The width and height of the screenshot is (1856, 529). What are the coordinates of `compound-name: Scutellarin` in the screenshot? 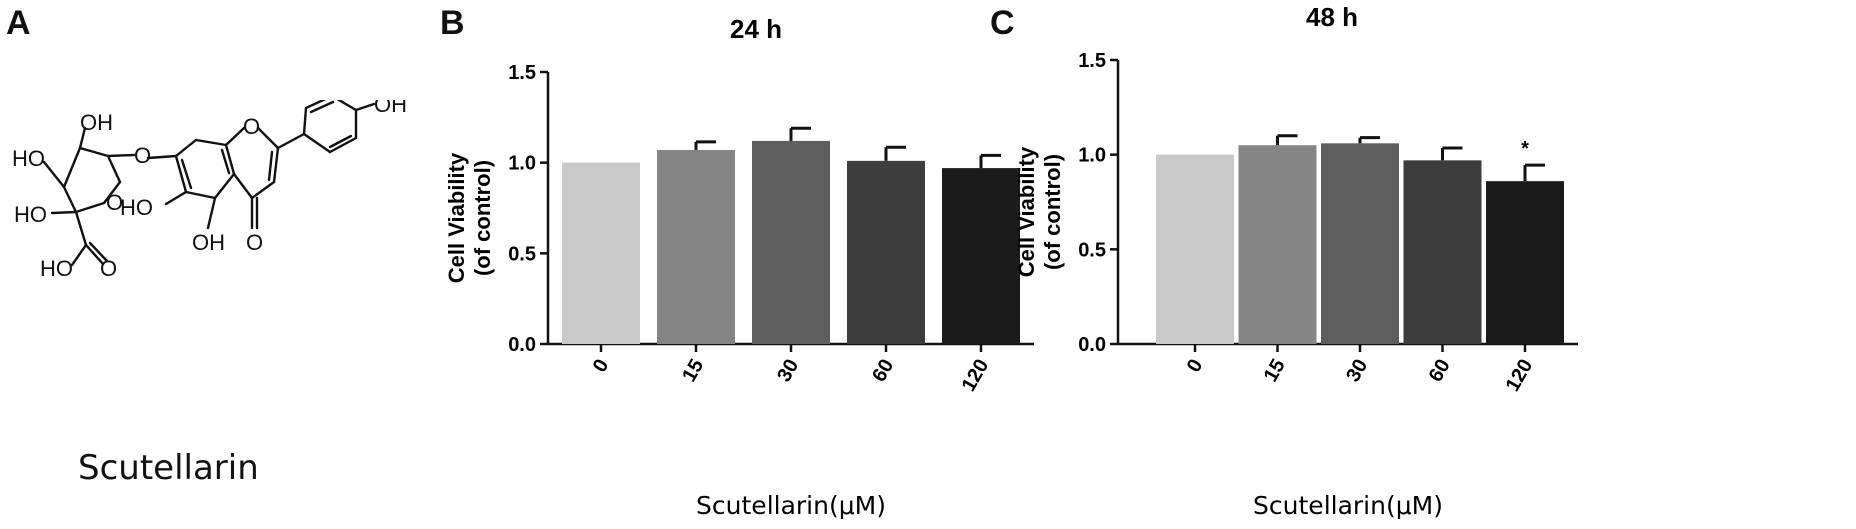 It's located at (168, 468).